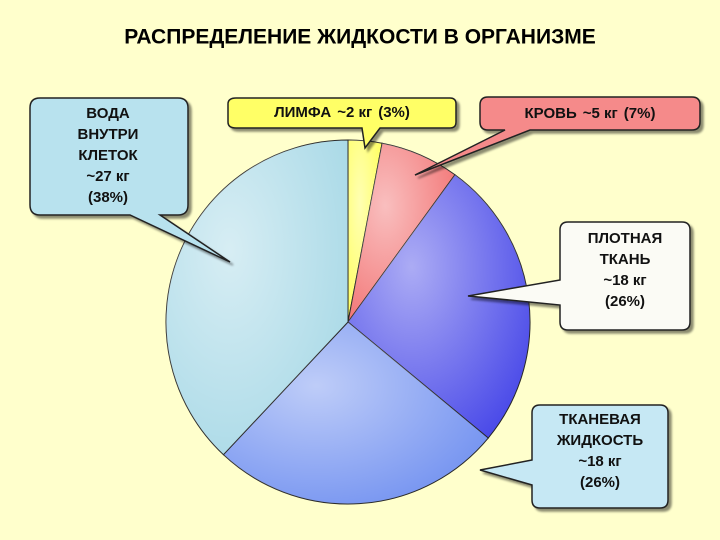  I want to click on callout-label: ВОДА ВНУТРИ КЛЕТОК ~27 кг (38%), so click(108, 155).